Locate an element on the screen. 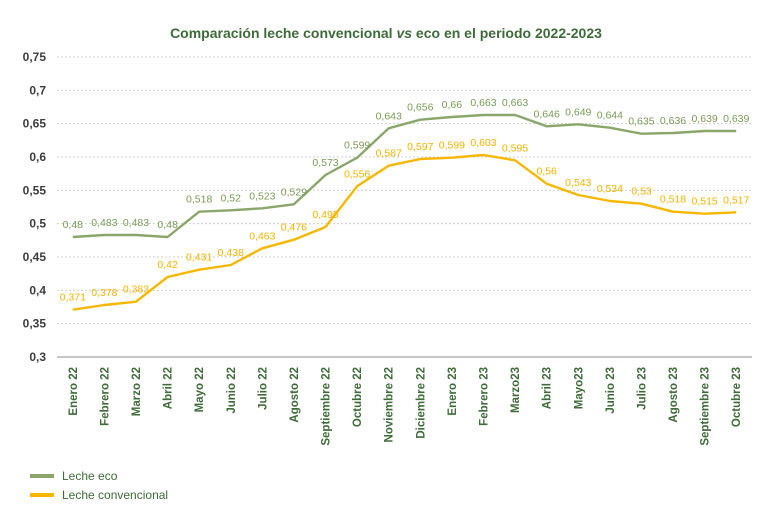  data-label-convencional: 0,56 is located at coordinates (546, 172).